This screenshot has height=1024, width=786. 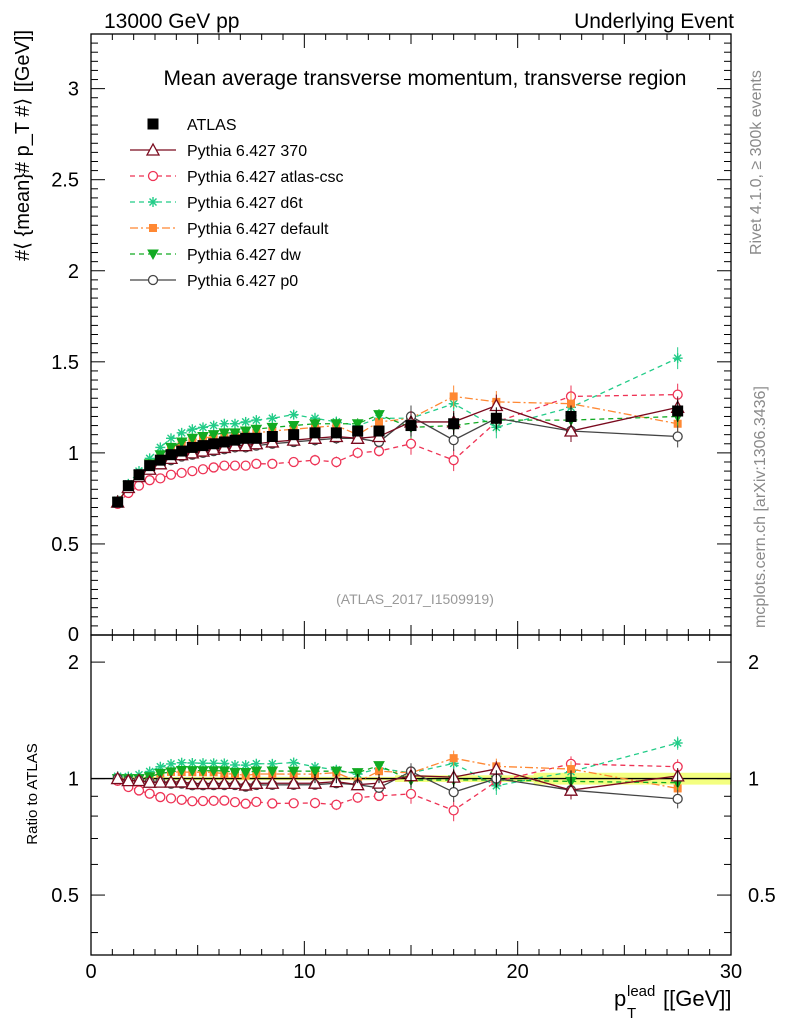 I want to click on legend-label: Pythia 6.427 p0, so click(x=242, y=281).